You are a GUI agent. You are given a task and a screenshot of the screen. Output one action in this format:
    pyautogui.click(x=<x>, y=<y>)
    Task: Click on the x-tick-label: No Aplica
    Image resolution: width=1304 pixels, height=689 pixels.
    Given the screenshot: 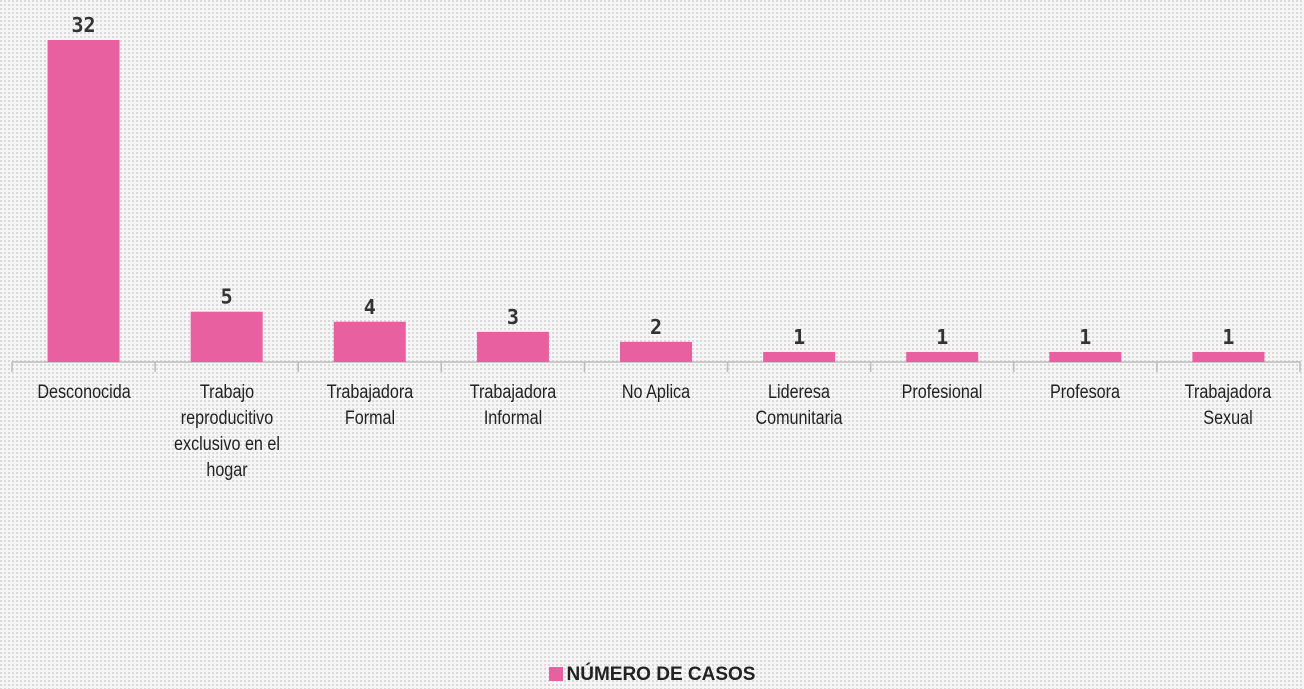 What is the action you would take?
    pyautogui.click(x=656, y=392)
    